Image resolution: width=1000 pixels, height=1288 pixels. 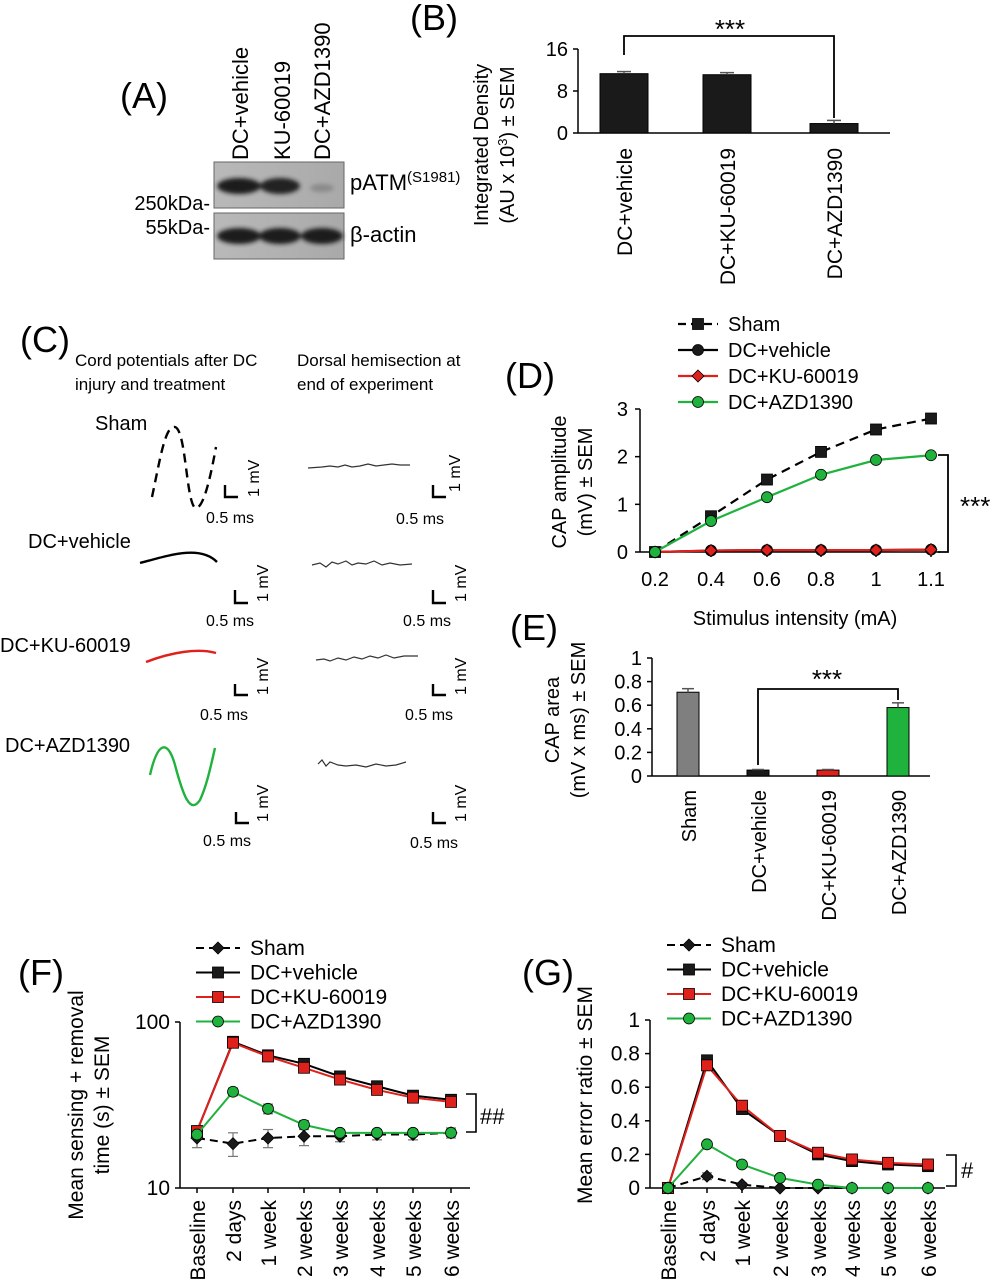 I want to click on d-ytick-label: 1, so click(x=622, y=505).